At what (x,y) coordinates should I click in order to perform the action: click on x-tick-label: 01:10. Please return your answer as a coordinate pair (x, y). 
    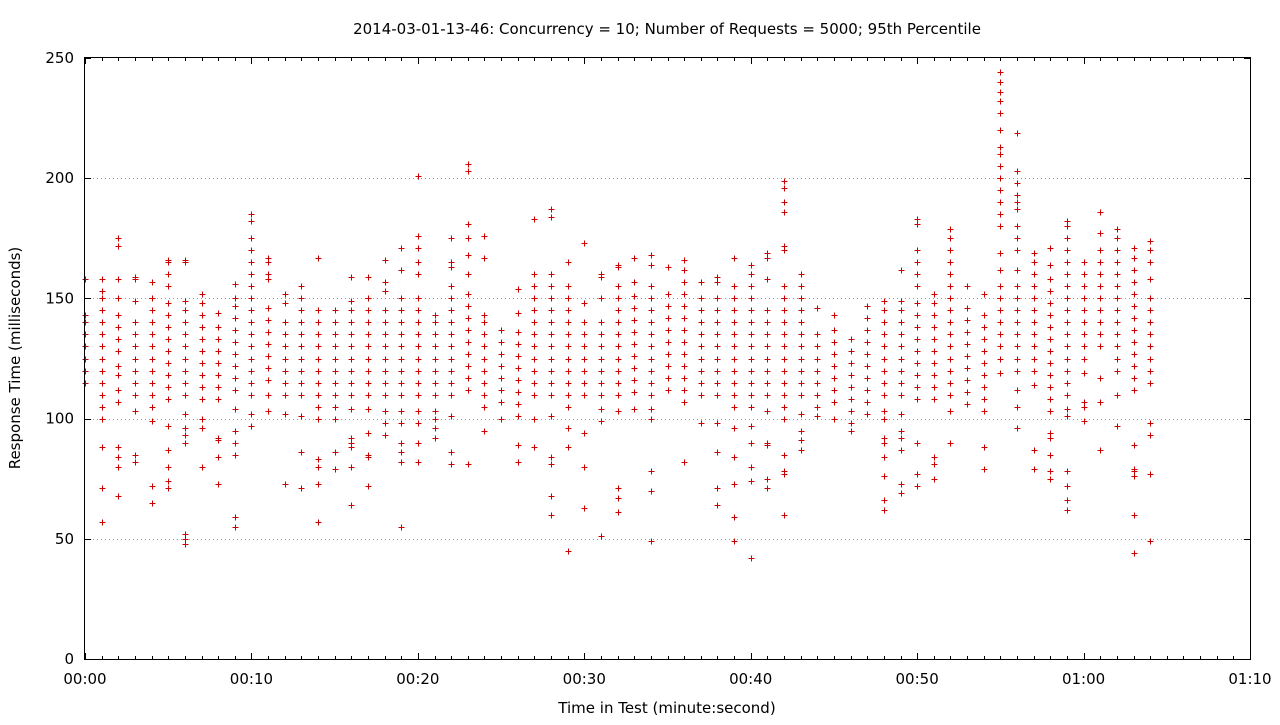
    Looking at the image, I should click on (1249, 679).